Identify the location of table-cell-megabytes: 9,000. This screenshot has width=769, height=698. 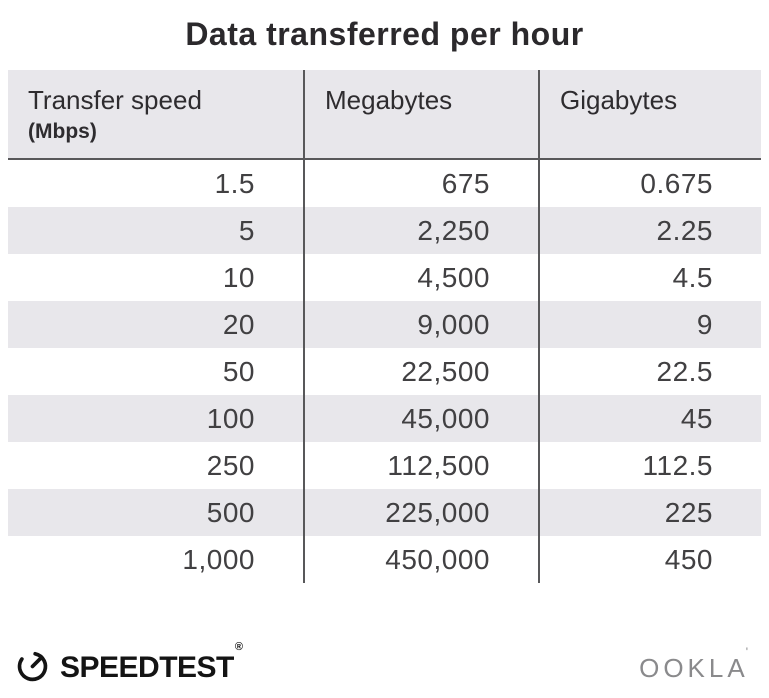
(420, 324).